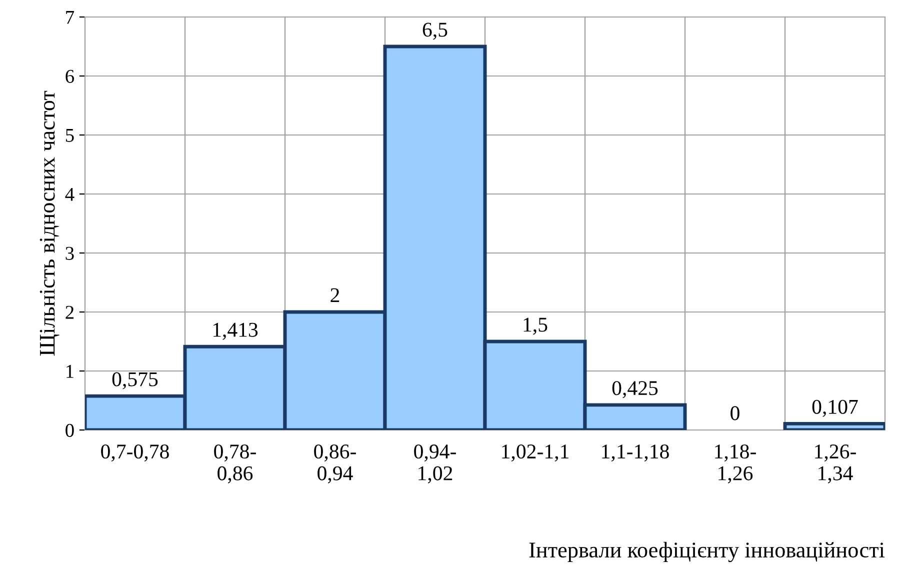 The height and width of the screenshot is (584, 902). Describe the element at coordinates (735, 464) in the screenshot. I see `x-tick-label: 1,18- 1,26` at that location.